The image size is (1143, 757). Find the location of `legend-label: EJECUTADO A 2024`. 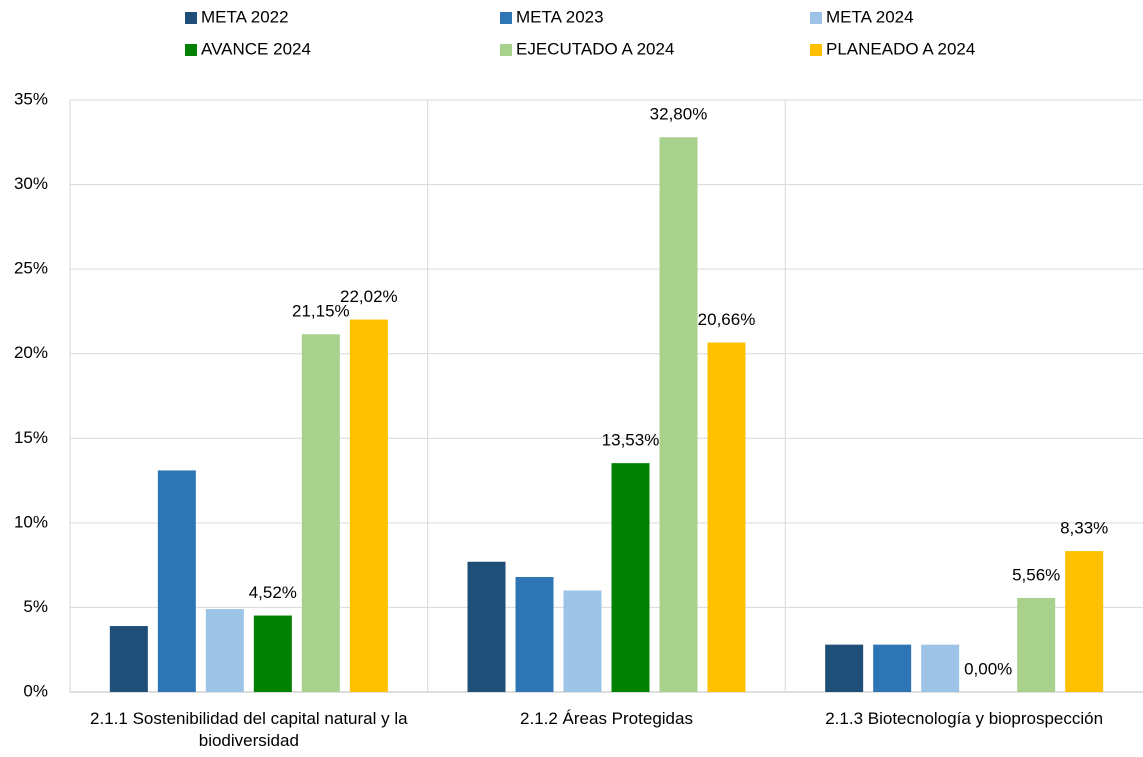

legend-label: EJECUTADO A 2024 is located at coordinates (595, 48).